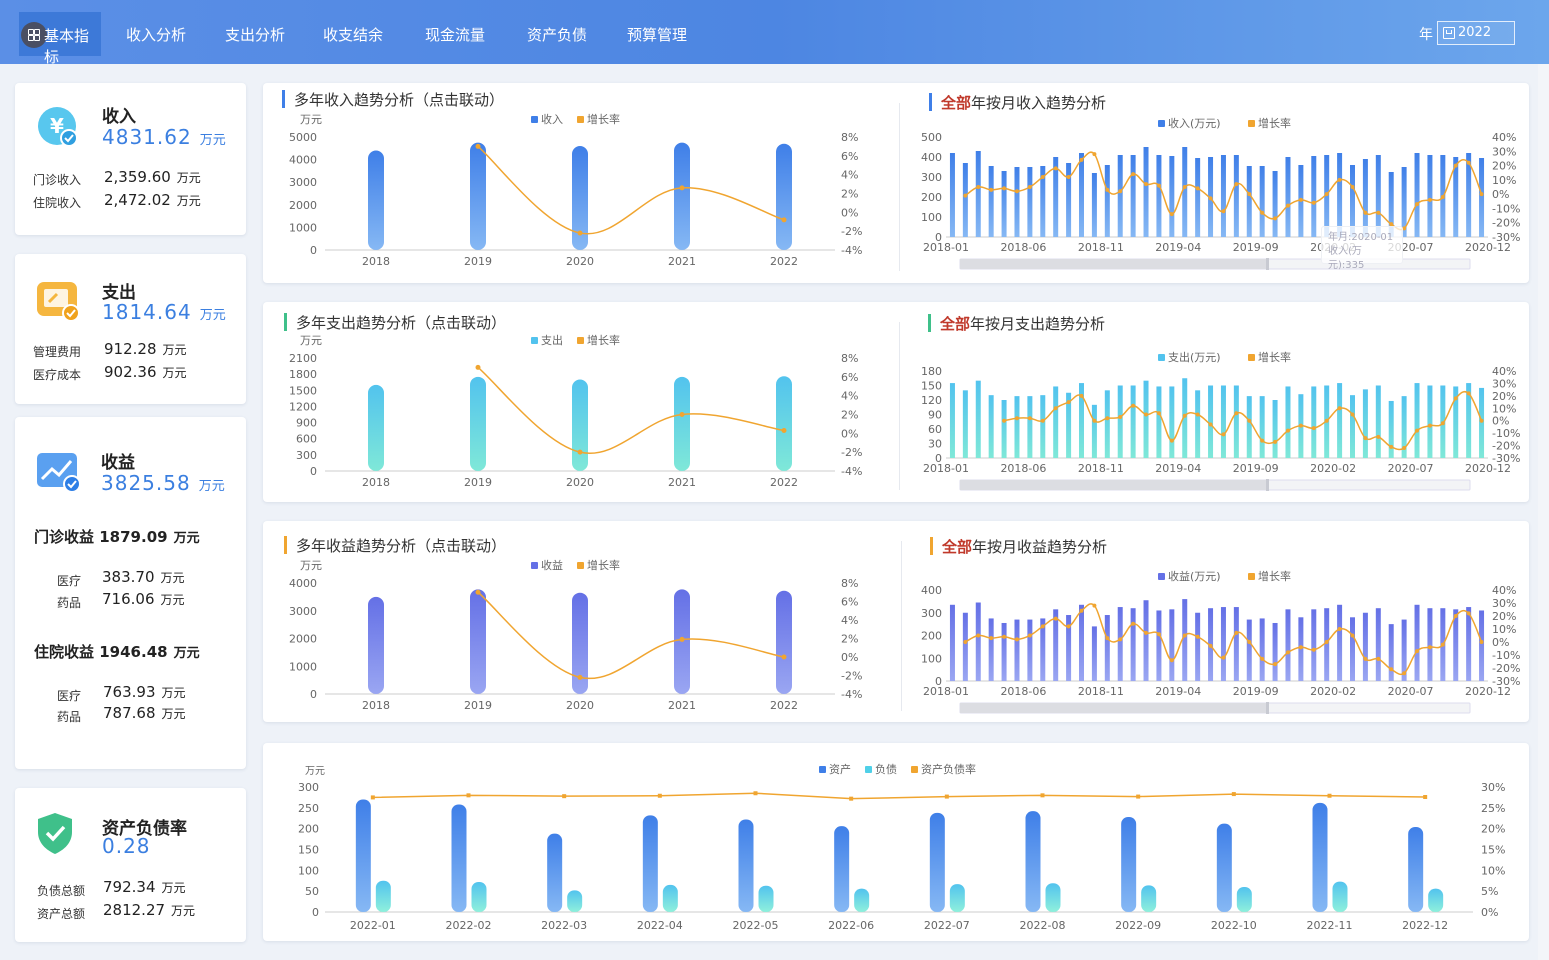 The height and width of the screenshot is (960, 1549). What do you see at coordinates (1113, 485) in the screenshot?
I see `zoom-slider-selection` at bounding box center [1113, 485].